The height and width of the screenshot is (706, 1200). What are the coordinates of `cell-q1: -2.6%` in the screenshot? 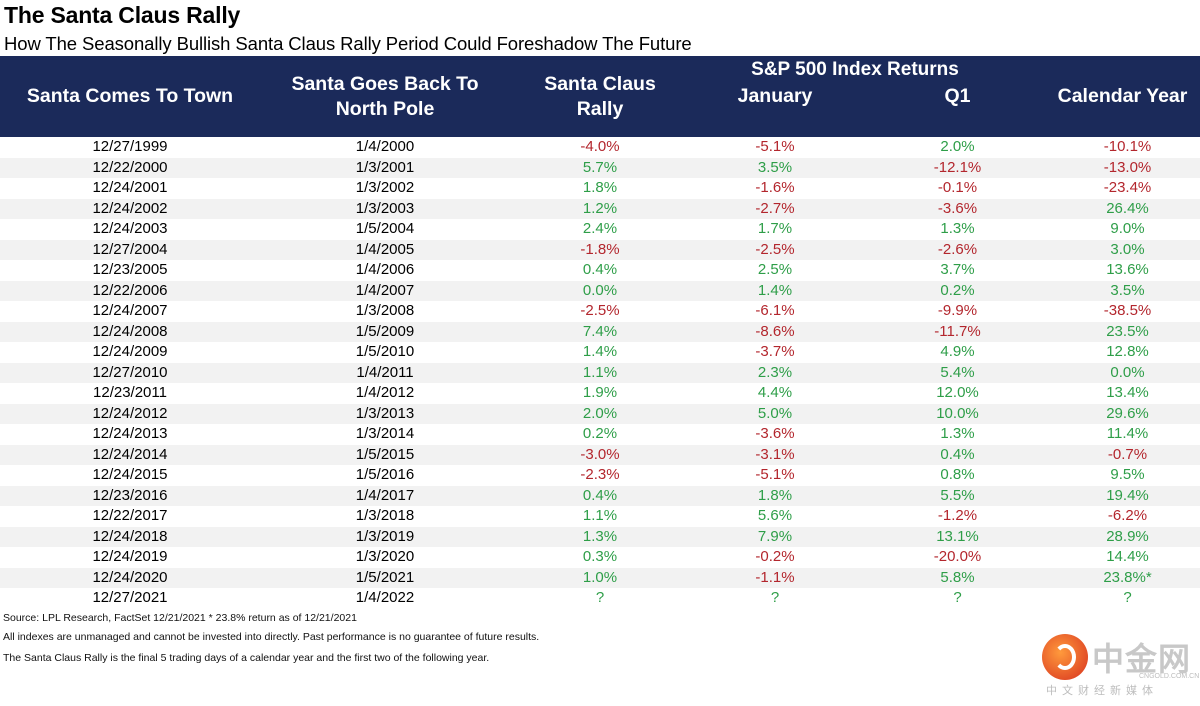 It's located at (957, 249).